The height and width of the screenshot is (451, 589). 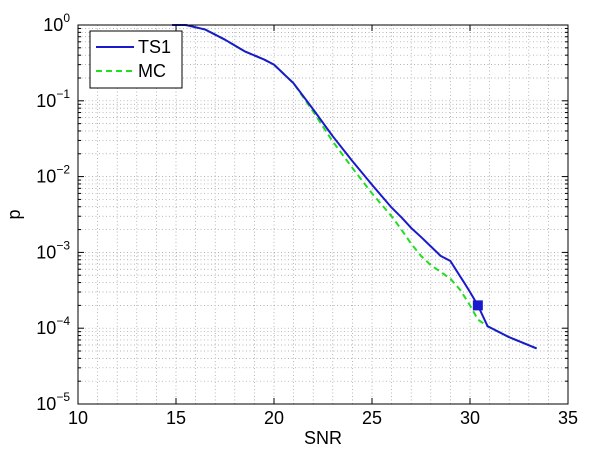 I want to click on x-tick-labels: 10 15 20 25 30 35, so click(x=323, y=418).